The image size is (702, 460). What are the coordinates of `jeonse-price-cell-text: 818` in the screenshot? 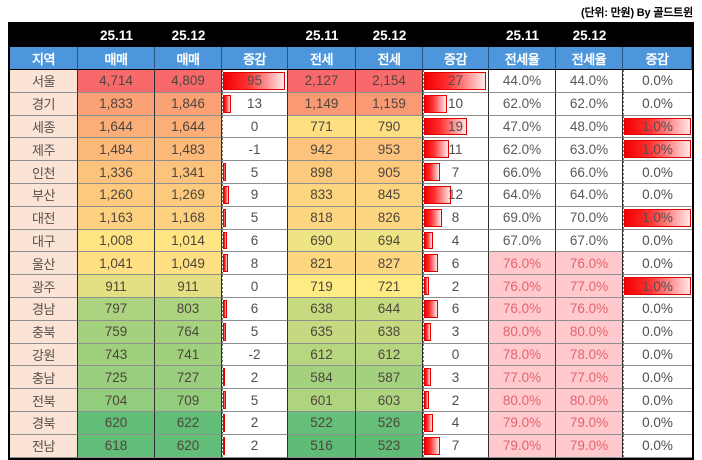 It's located at (321, 218).